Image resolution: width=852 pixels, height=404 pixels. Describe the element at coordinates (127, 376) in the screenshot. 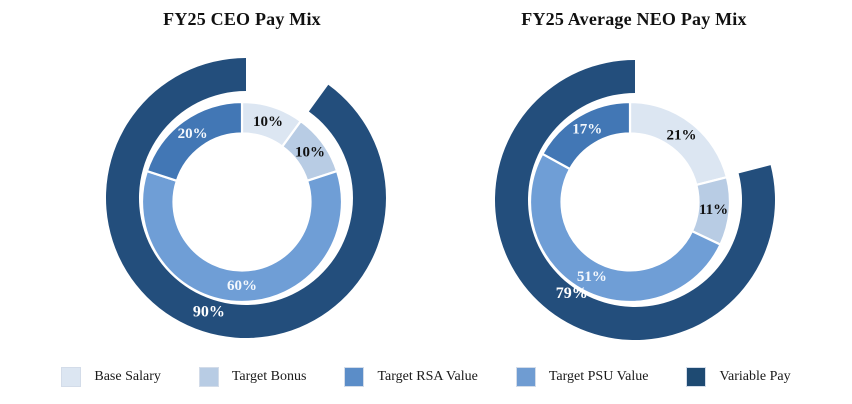

I see `legend-label-base-salary: Base Salary` at that location.